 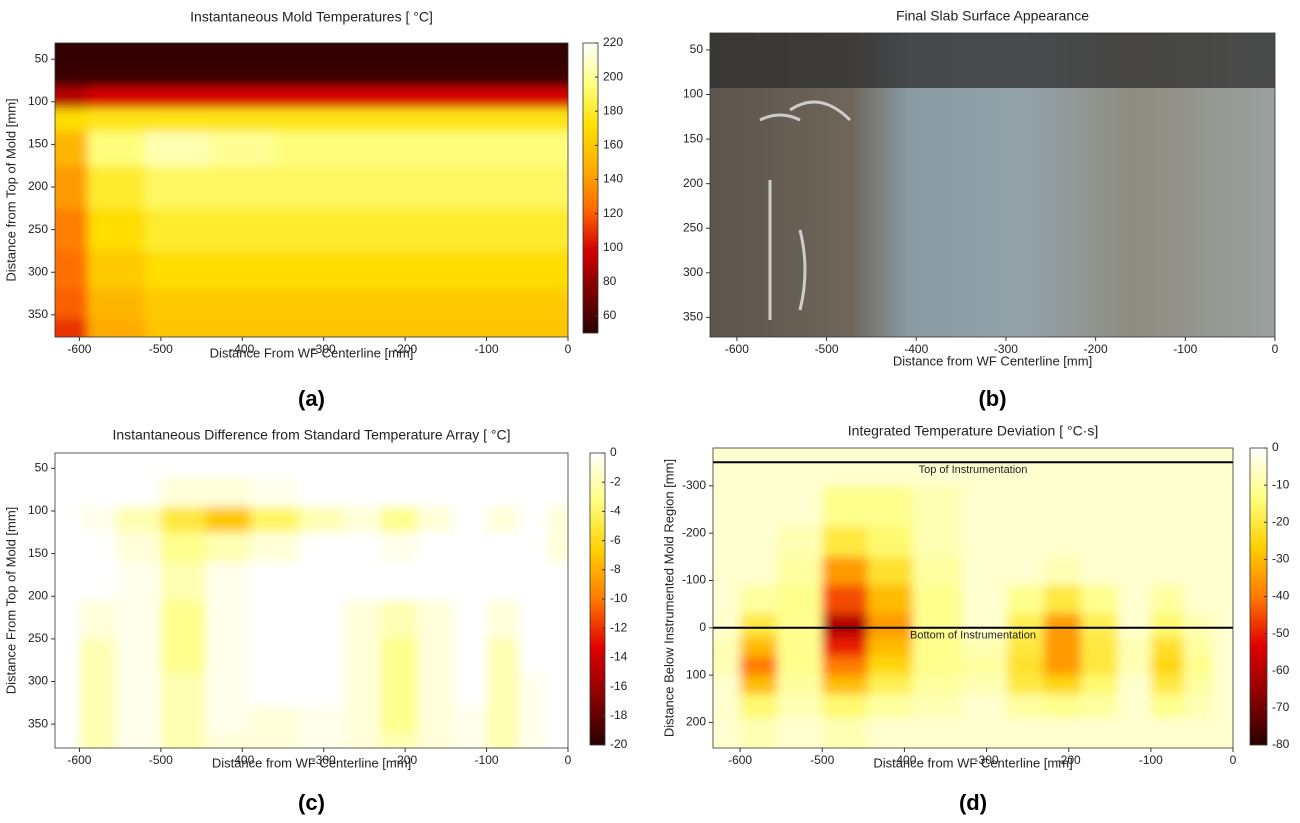 I want to click on colorbar-tick-label: -2, so click(x=615, y=481).